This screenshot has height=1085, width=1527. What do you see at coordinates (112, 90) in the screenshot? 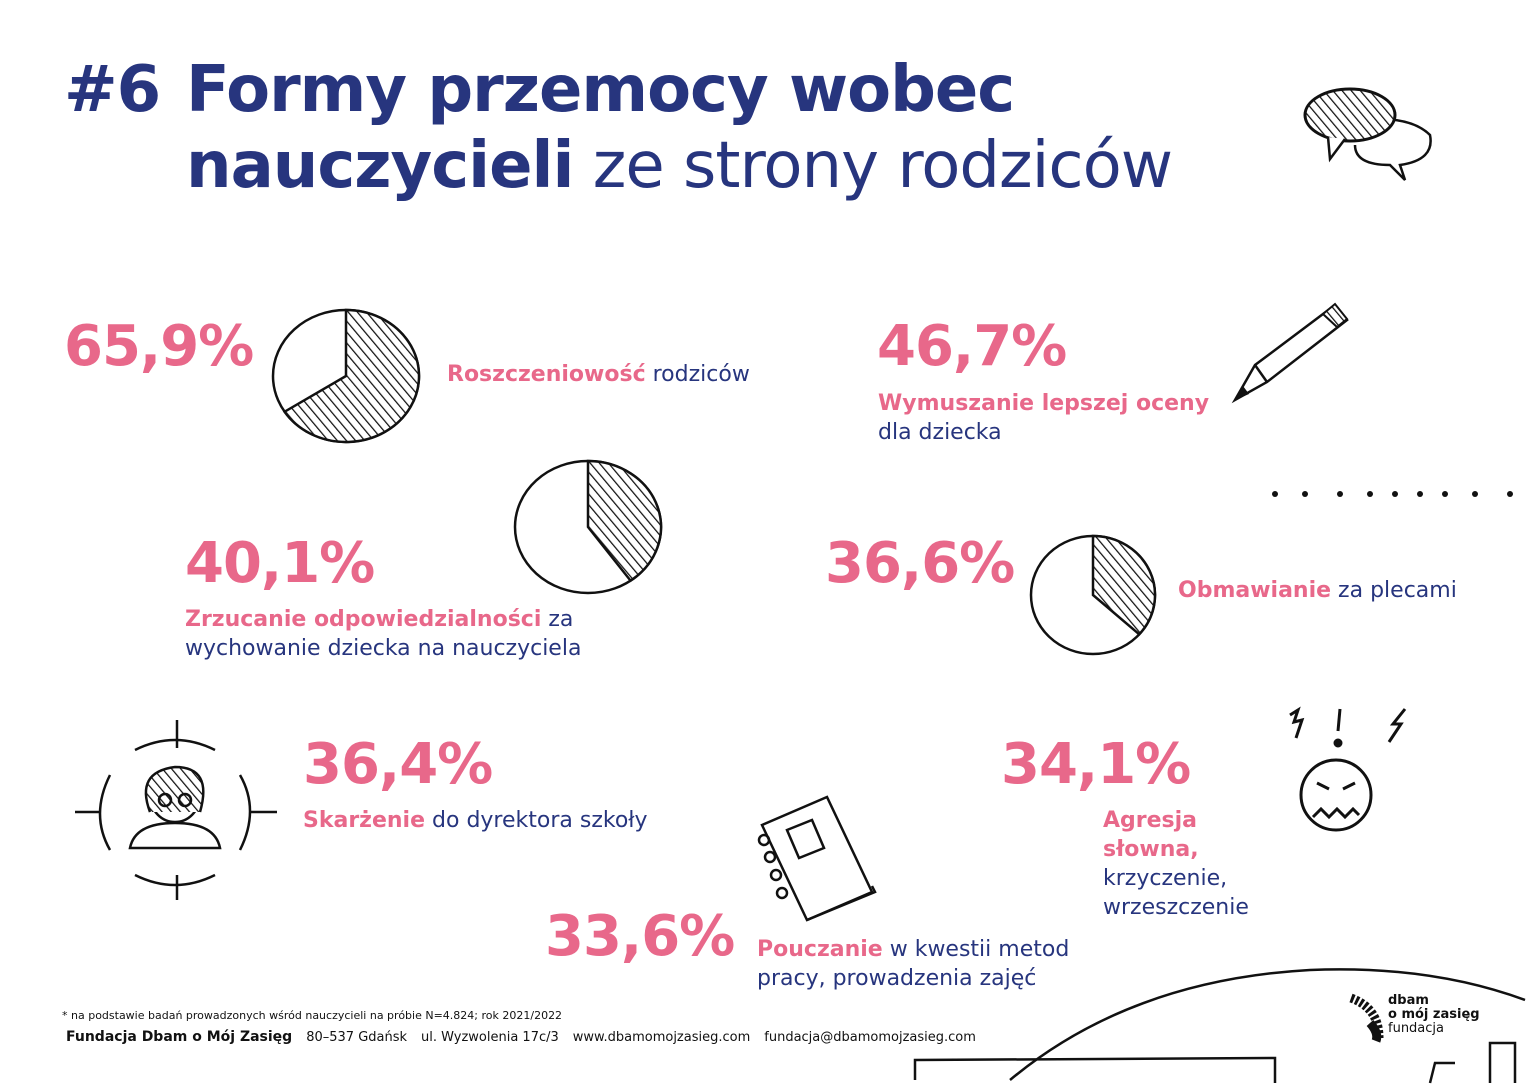
I see `slide-number: #6` at bounding box center [112, 90].